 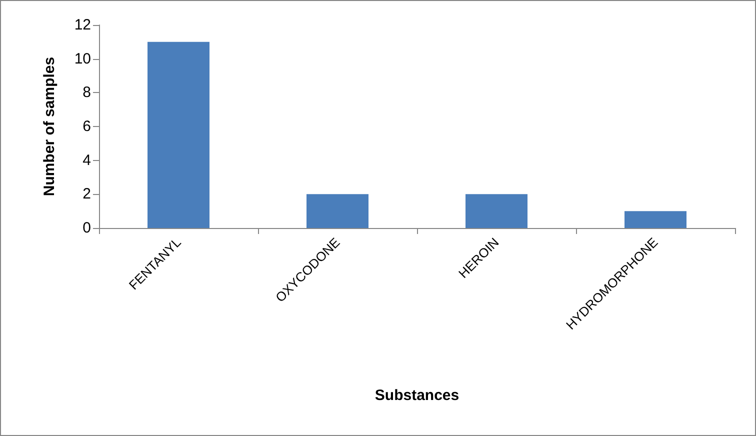 I want to click on y-tick-label: 8, so click(x=86, y=93).